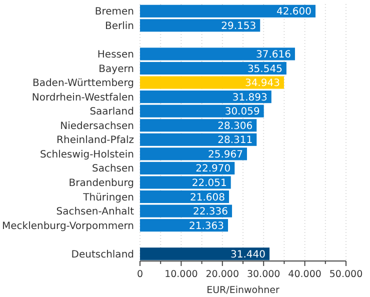  Describe the element at coordinates (108, 198) in the screenshot. I see `y-tick-label: Thüringen` at that location.